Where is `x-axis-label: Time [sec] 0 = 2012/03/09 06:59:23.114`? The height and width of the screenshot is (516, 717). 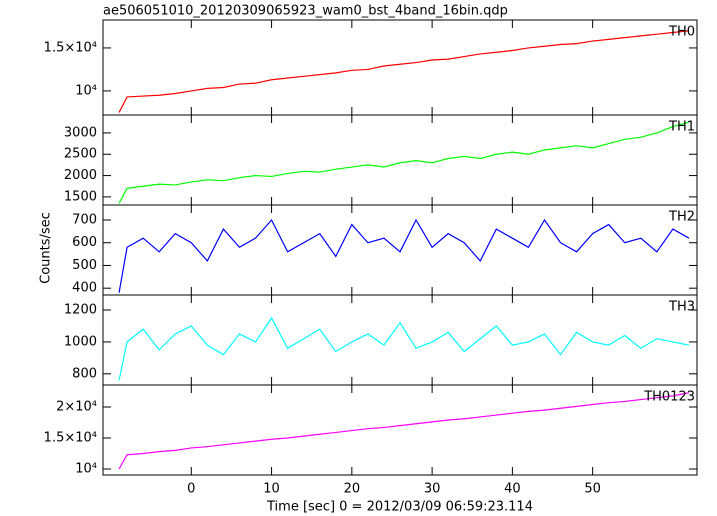
x-axis-label: Time [sec] 0 = 2012/03/09 06:59:23.114 is located at coordinates (399, 507).